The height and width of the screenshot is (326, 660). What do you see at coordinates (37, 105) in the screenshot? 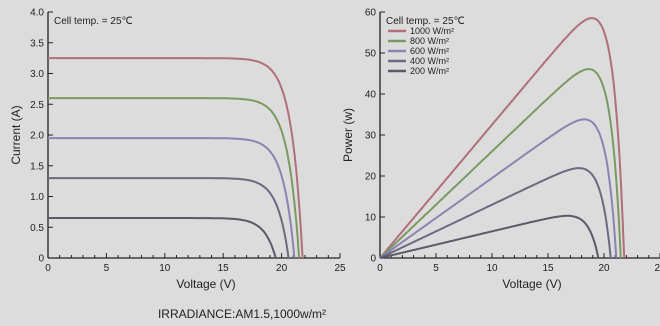
I see `iv-y-tick-label: 2.5` at bounding box center [37, 105].